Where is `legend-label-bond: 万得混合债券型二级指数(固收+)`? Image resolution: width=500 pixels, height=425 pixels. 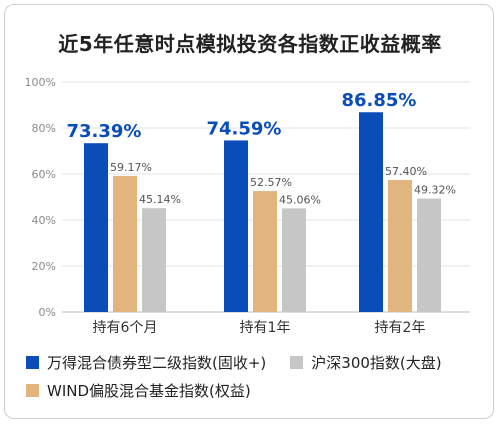
legend-label-bond: 万得混合债券型二级指数(固收+) is located at coordinates (157, 362).